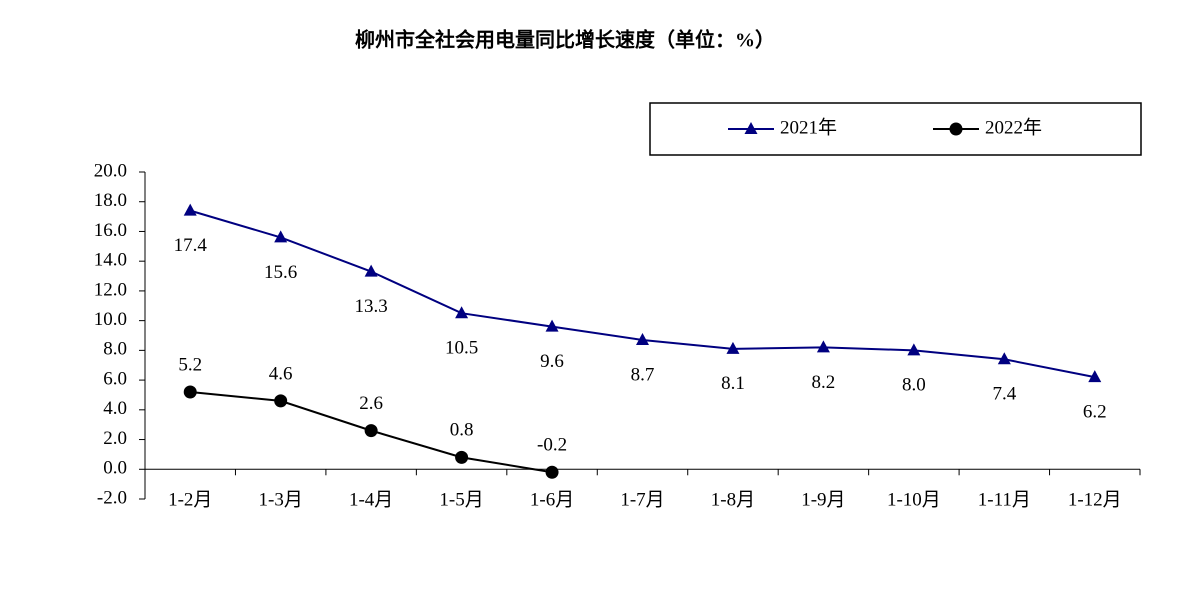  I want to click on y-tick-label: 6.0, so click(115, 378).